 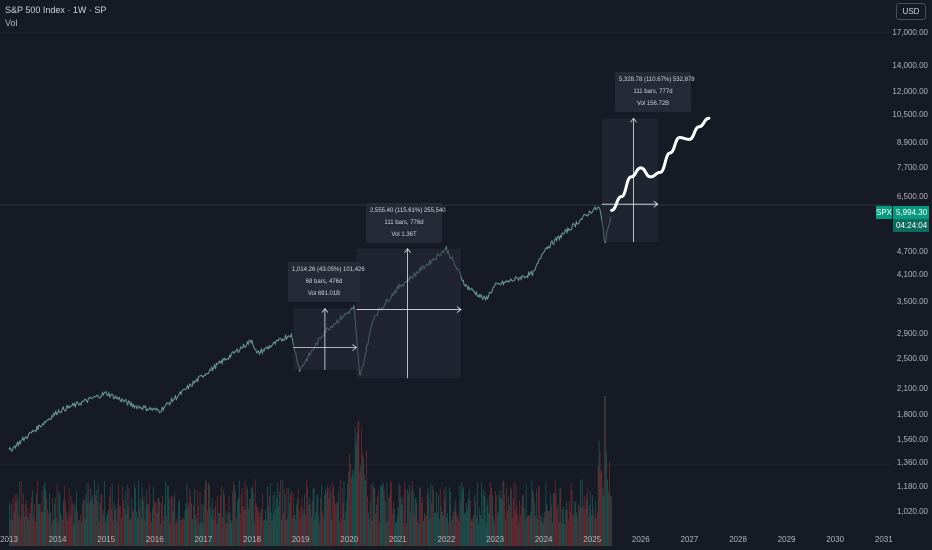 I want to click on price-axis-tick: 2,500.00, so click(x=912, y=359).